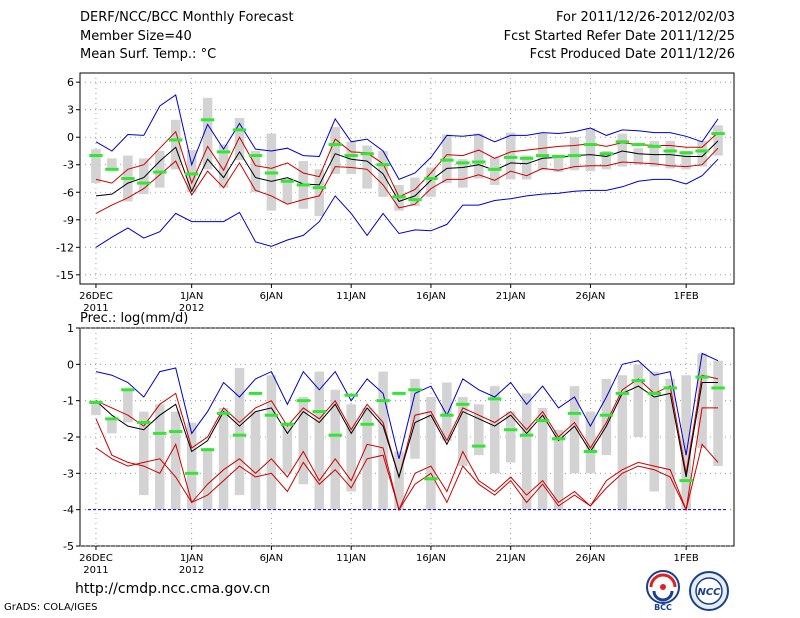  What do you see at coordinates (136, 36) in the screenshot?
I see `member-size: Member Size=40` at bounding box center [136, 36].